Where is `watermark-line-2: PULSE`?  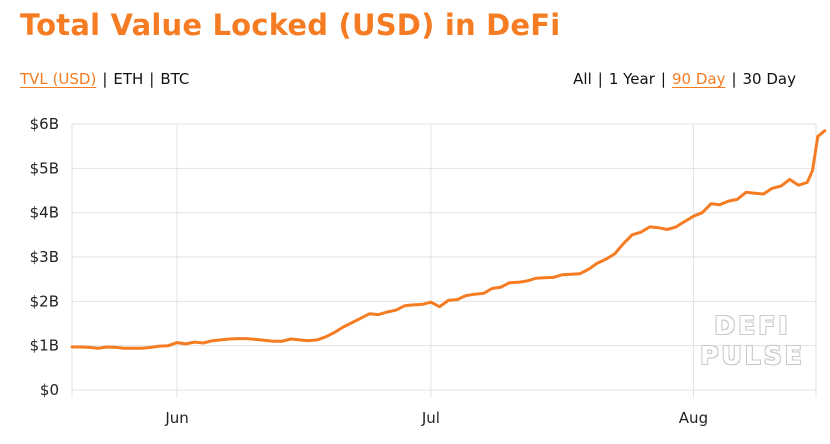
watermark-line-2: PULSE is located at coordinates (752, 355).